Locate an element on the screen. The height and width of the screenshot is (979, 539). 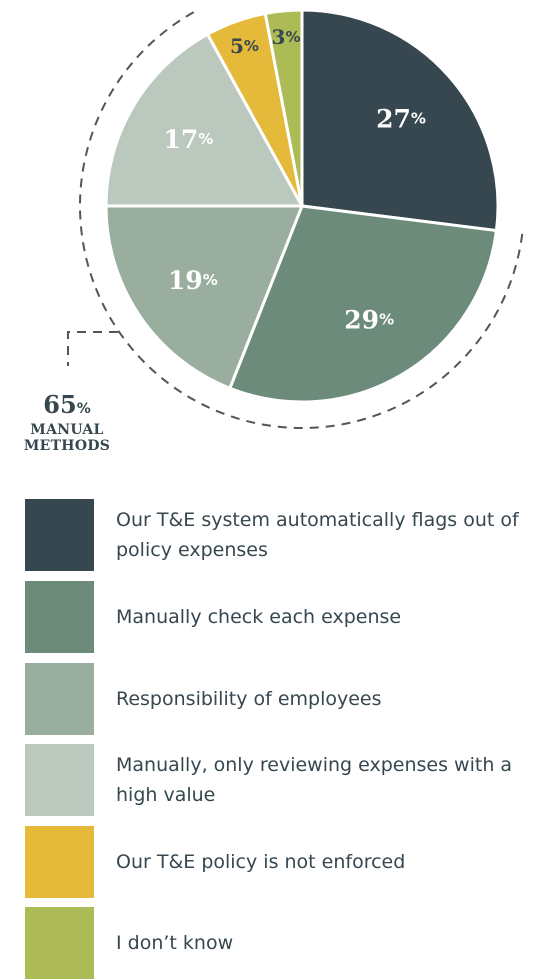
slice-label: 27% is located at coordinates (401, 118).